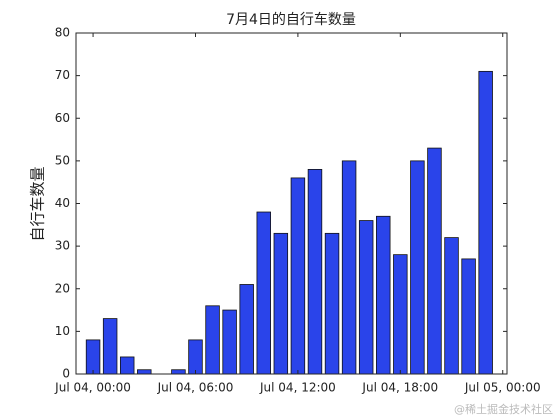 Image resolution: width=560 pixels, height=420 pixels. I want to click on x-tick-label: Jul 04, 18:00, so click(399, 388).